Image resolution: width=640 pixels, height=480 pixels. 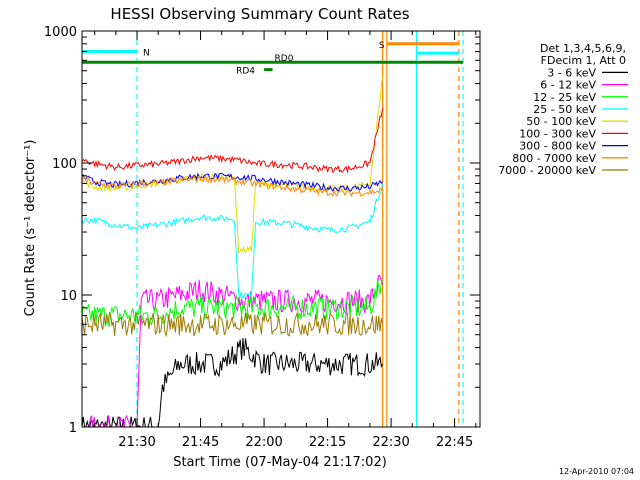 I want to click on y-tick-label: 10, so click(x=68, y=296).